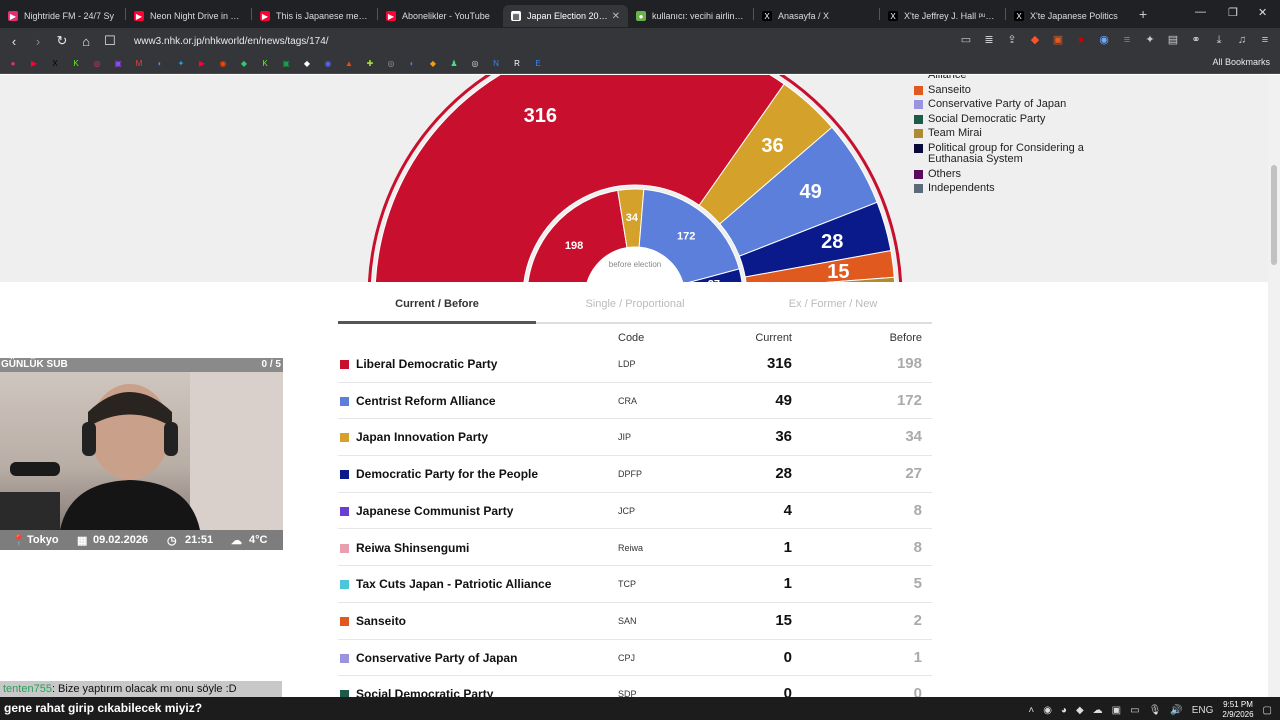 The width and height of the screenshot is (1280, 720). I want to click on notification-icon: ▢, so click(1267, 710).